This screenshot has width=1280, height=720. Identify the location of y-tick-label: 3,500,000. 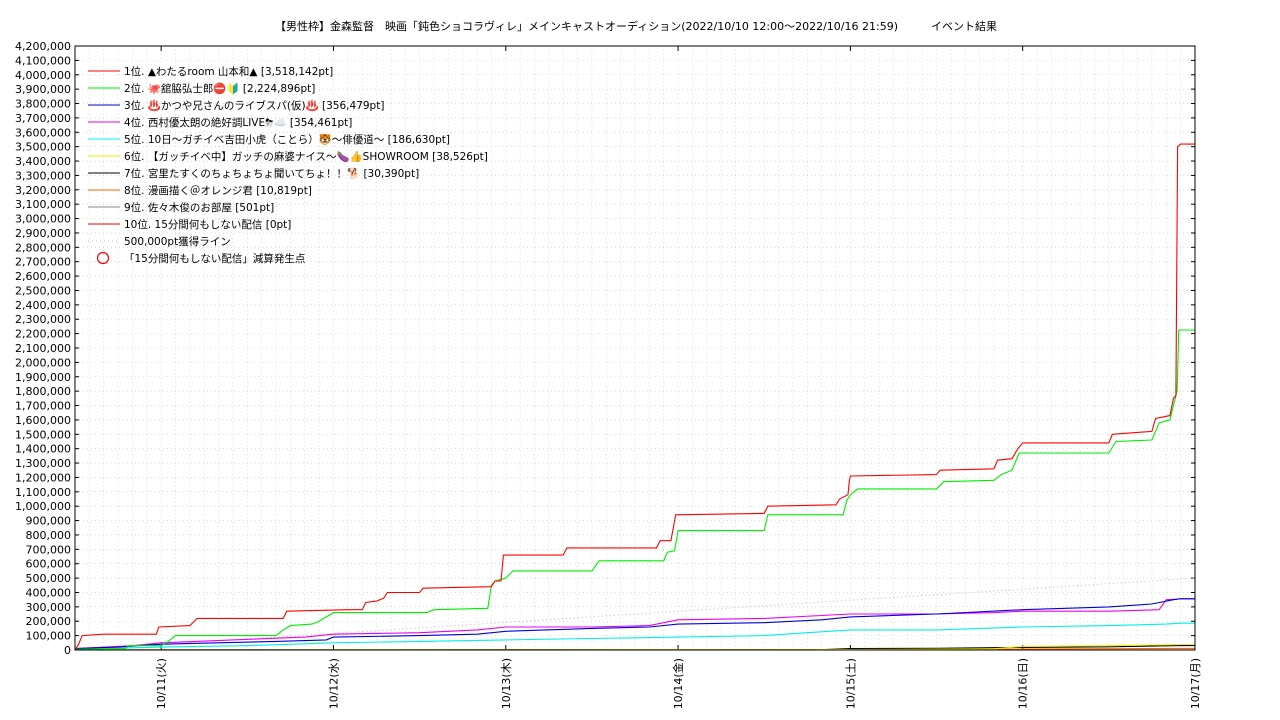
(43, 147).